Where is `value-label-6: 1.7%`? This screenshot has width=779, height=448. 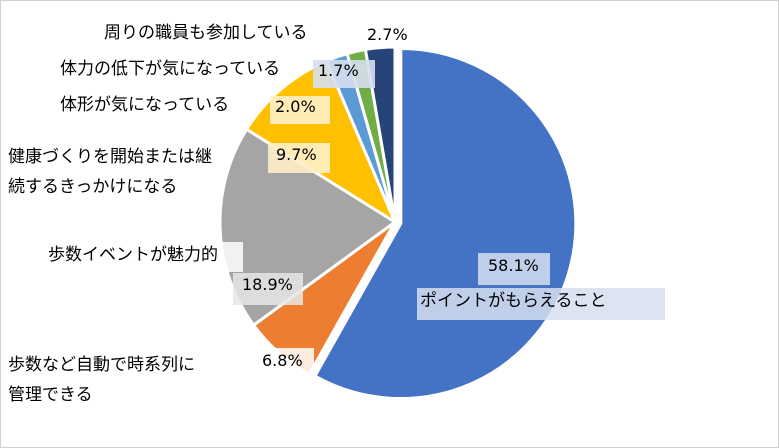
value-label-6: 1.7% is located at coordinates (338, 70).